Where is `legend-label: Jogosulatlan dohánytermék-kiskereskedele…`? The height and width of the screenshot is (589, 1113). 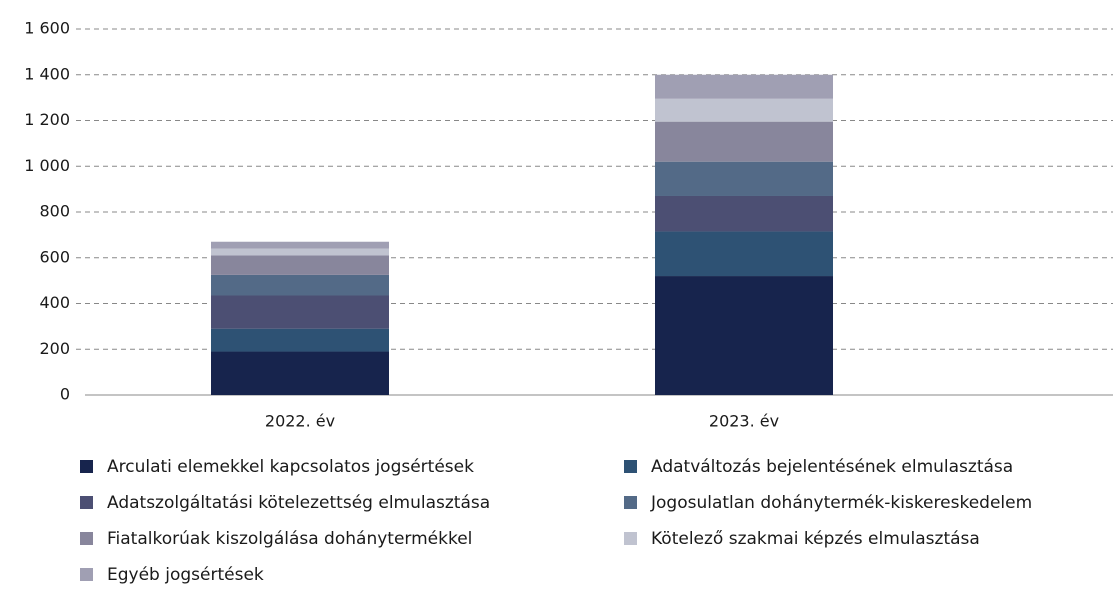
legend-label: Jogosulatlan dohánytermék-kiskereskedele… is located at coordinates (841, 503).